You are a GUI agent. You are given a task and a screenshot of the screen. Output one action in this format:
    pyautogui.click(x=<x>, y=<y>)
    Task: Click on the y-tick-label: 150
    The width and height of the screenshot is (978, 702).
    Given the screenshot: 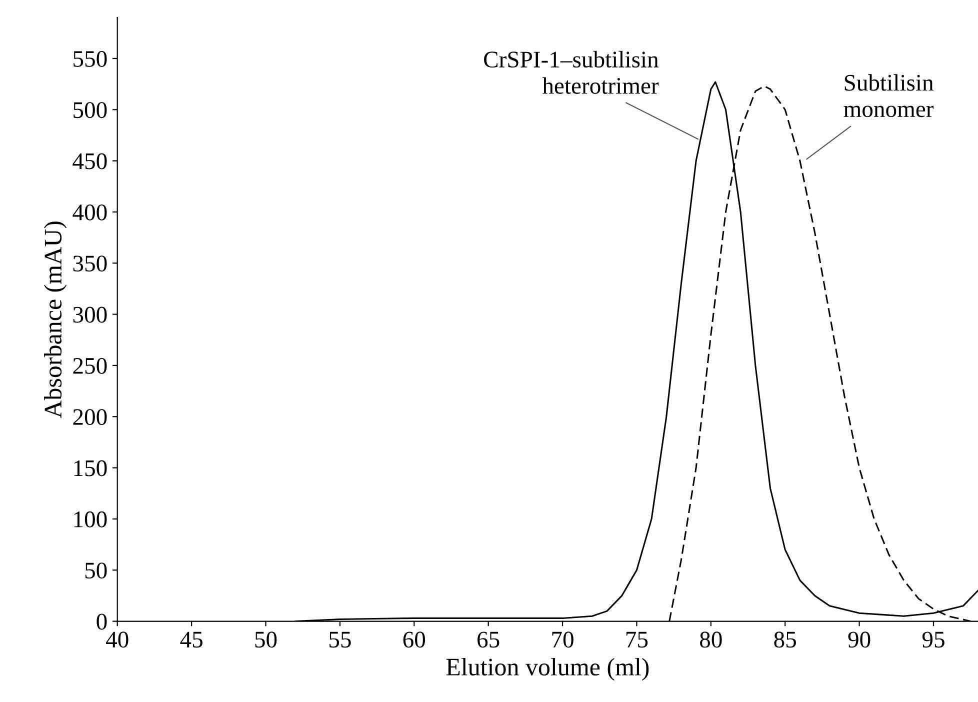 What is the action you would take?
    pyautogui.click(x=90, y=468)
    